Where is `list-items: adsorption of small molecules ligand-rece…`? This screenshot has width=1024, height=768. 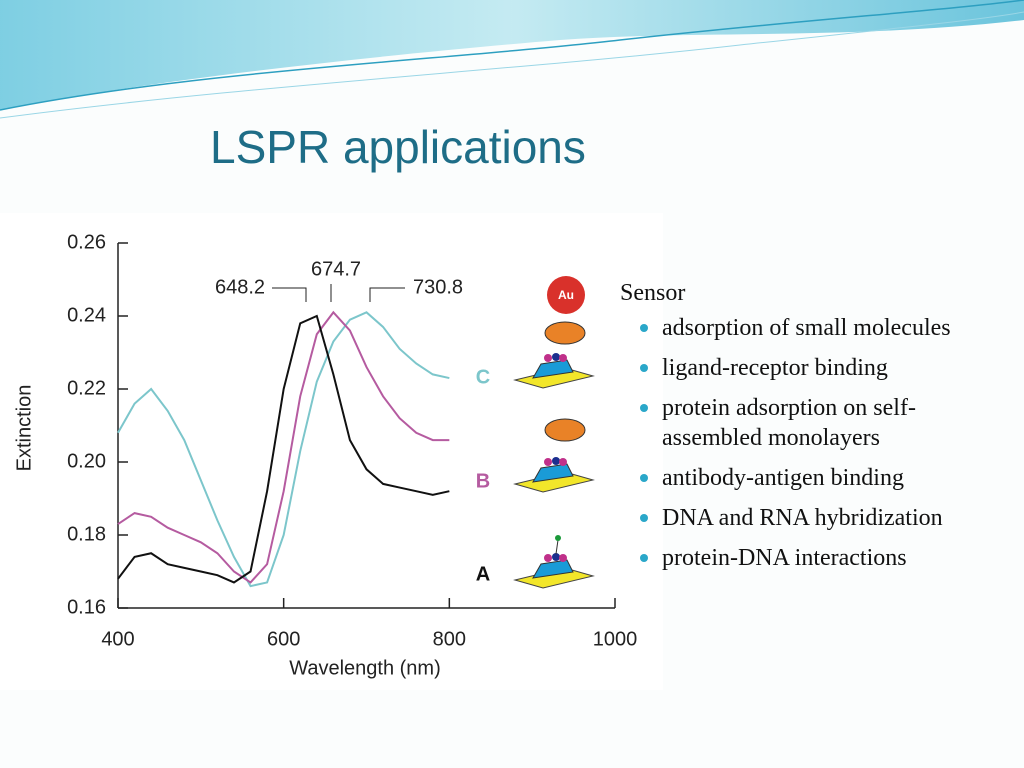 list-items: adsorption of small molecules ligand-rece… is located at coordinates (801, 443).